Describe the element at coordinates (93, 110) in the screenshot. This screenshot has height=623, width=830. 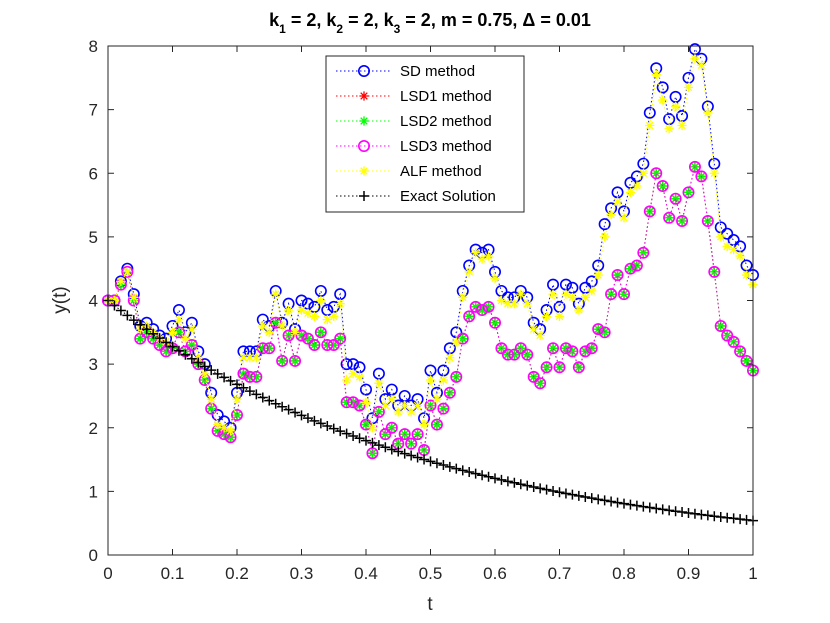
I see `y-tick-label: 7` at that location.